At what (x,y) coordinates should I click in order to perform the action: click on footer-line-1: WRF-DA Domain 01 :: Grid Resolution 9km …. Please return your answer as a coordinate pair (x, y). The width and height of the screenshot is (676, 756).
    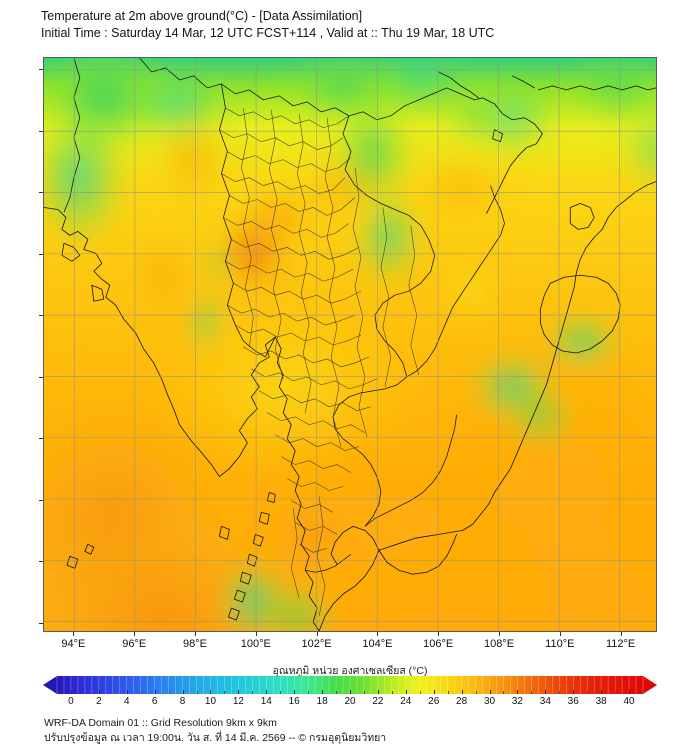
    Looking at the image, I should click on (160, 723).